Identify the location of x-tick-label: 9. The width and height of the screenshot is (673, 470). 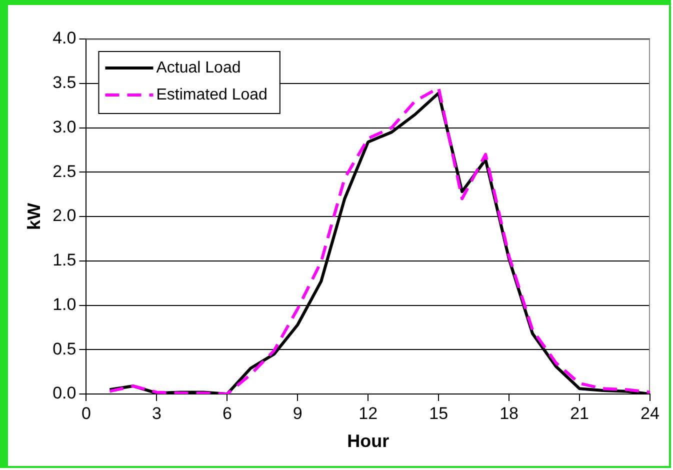
(297, 413).